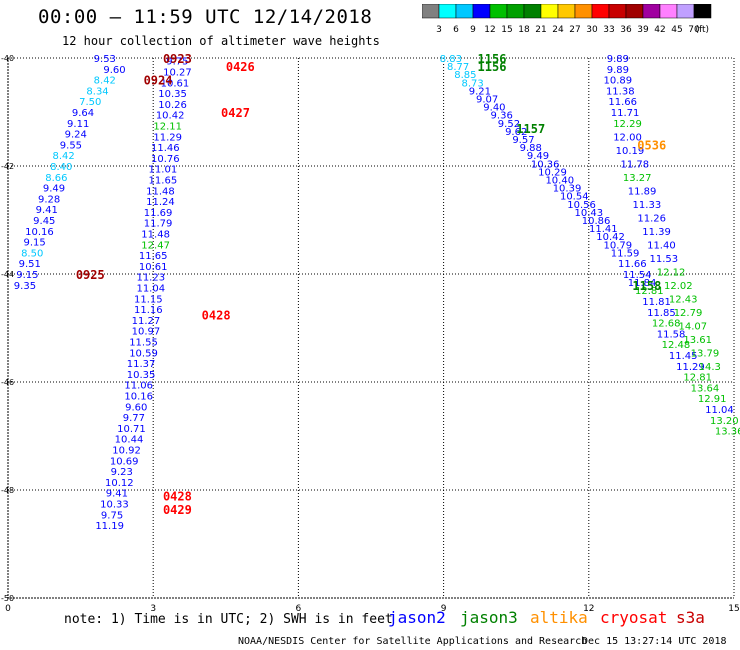 The image size is (740, 650). What do you see at coordinates (146, 321) in the screenshot?
I see `swh-value-label: 11.27` at bounding box center [146, 321].